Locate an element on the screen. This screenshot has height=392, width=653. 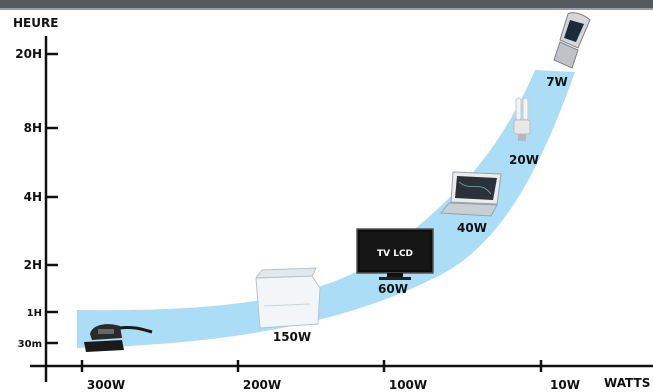
x-tick-label: 300W is located at coordinates (106, 385).